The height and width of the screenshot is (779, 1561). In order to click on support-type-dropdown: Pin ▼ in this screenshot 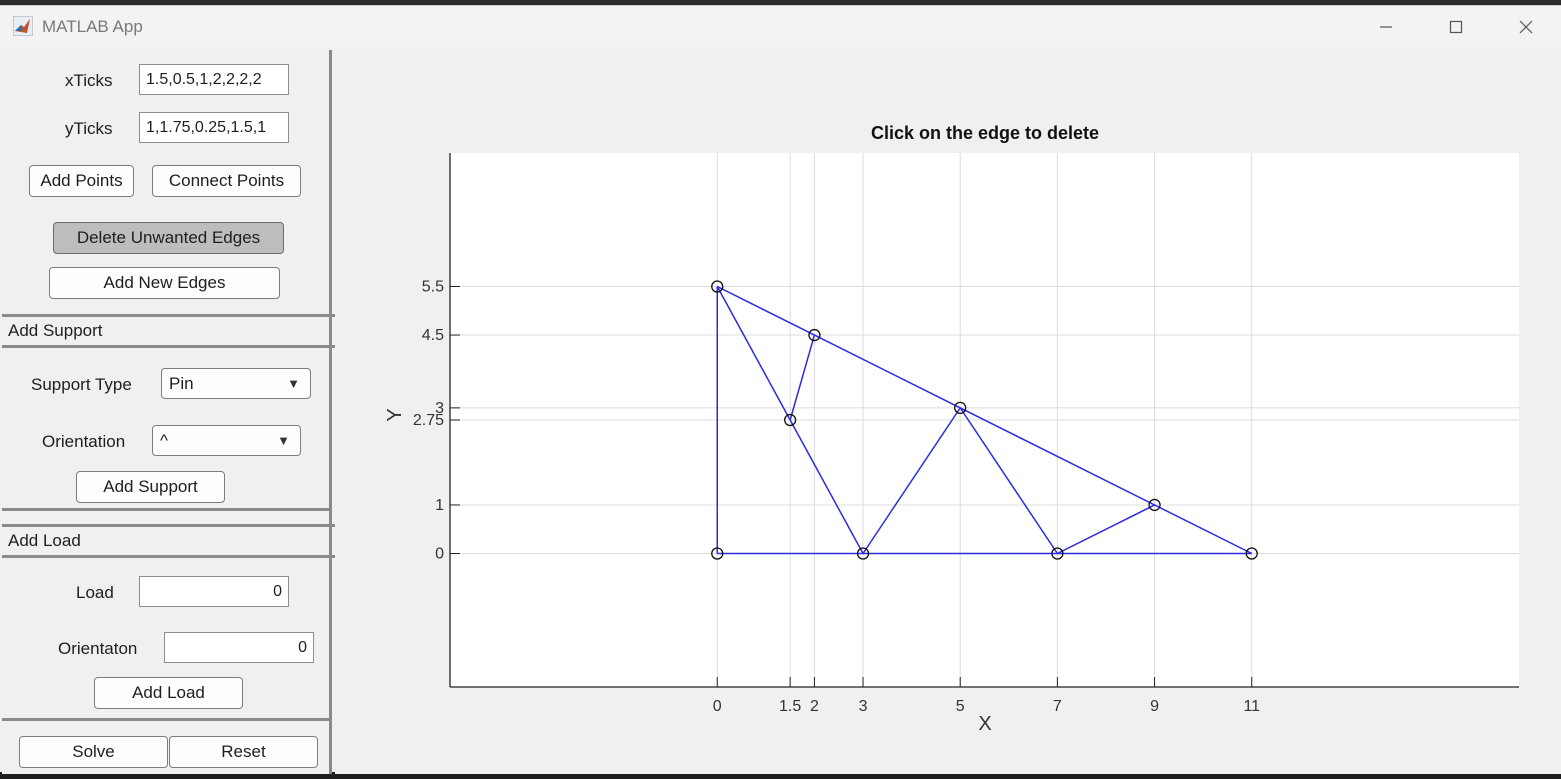, I will do `click(236, 383)`.